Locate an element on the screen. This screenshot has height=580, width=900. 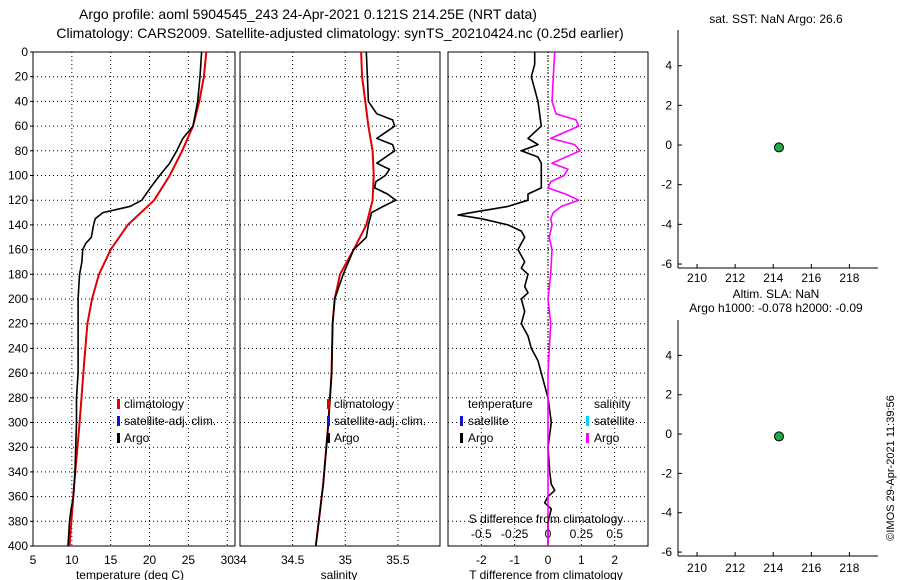
temperature-xtick-label-1: 10 is located at coordinates (72, 560).